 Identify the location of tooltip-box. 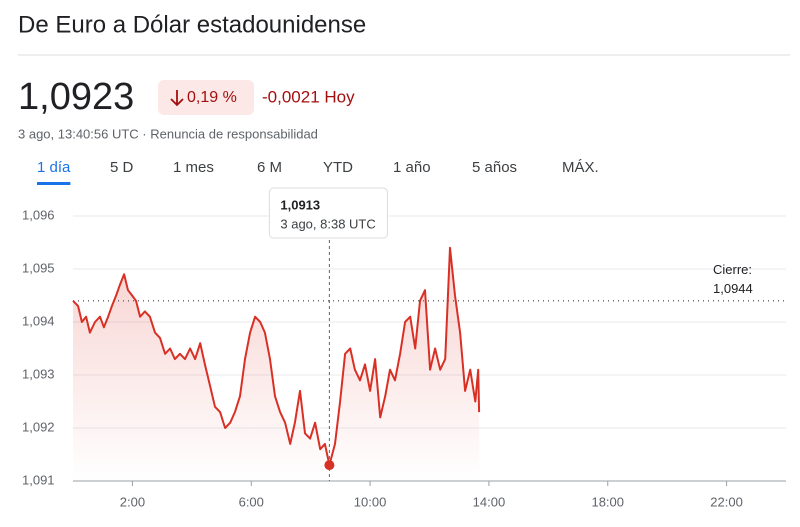
(328, 213).